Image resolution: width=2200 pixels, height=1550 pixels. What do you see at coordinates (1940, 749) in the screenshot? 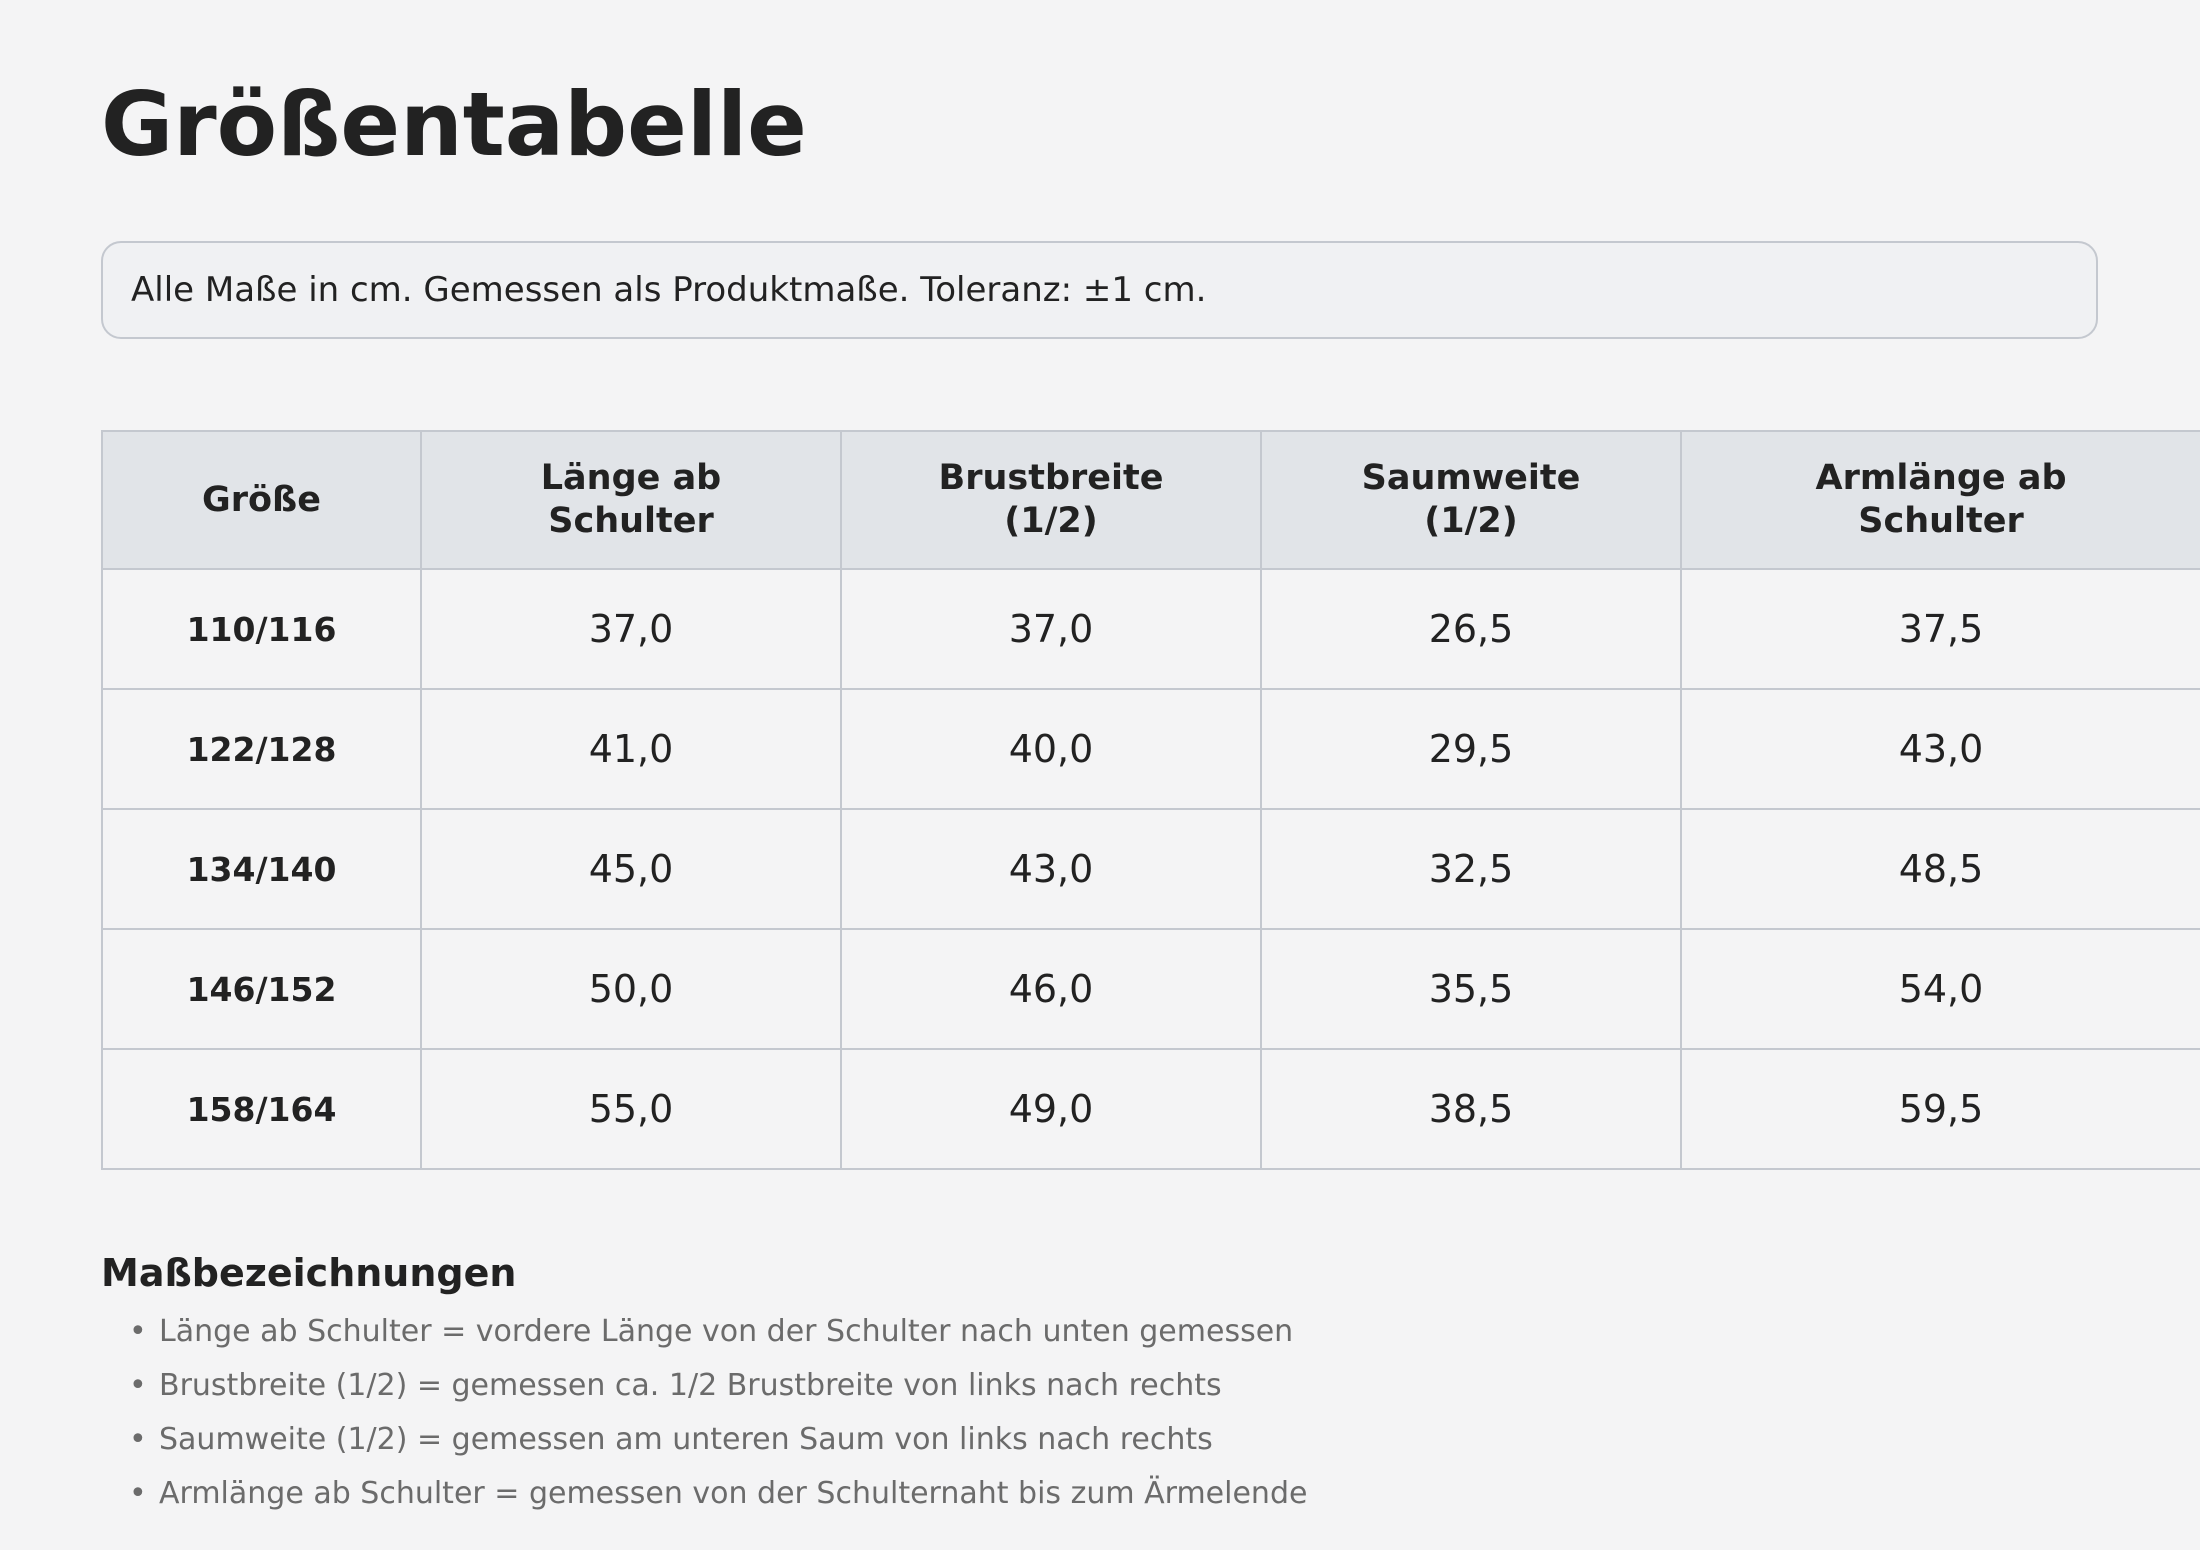
I see `sleeve-cell: 43,0` at bounding box center [1940, 749].